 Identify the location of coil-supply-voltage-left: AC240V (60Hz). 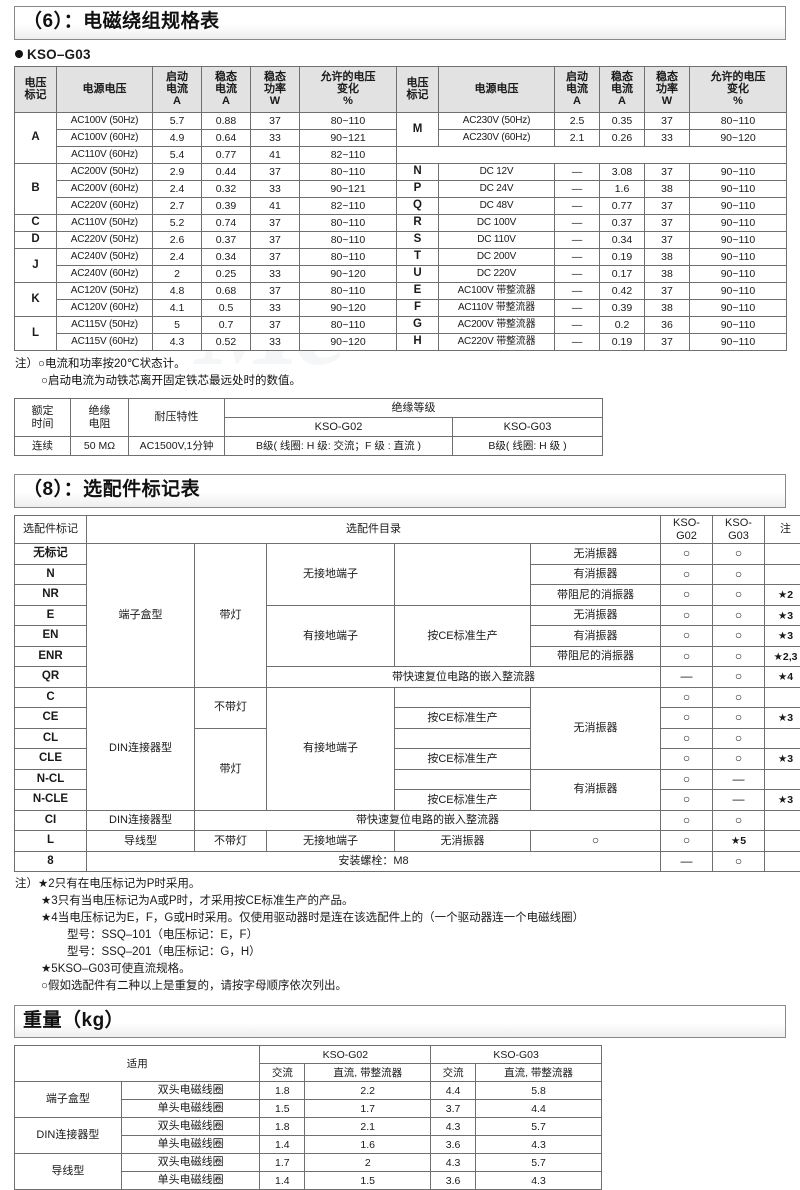
(105, 273).